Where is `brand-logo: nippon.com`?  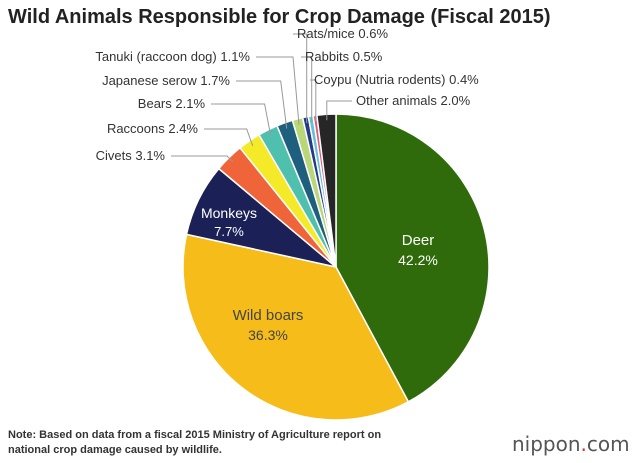
brand-logo: nippon.com is located at coordinates (571, 444).